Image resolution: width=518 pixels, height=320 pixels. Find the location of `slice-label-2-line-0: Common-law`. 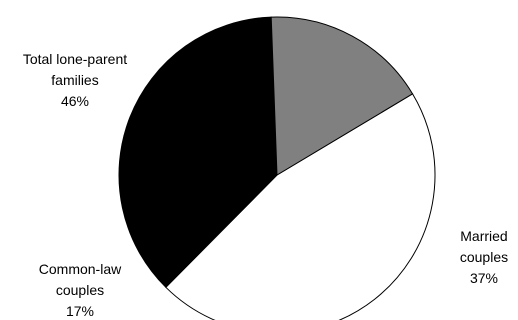

slice-label-2-line-0: Common-law is located at coordinates (80, 269).